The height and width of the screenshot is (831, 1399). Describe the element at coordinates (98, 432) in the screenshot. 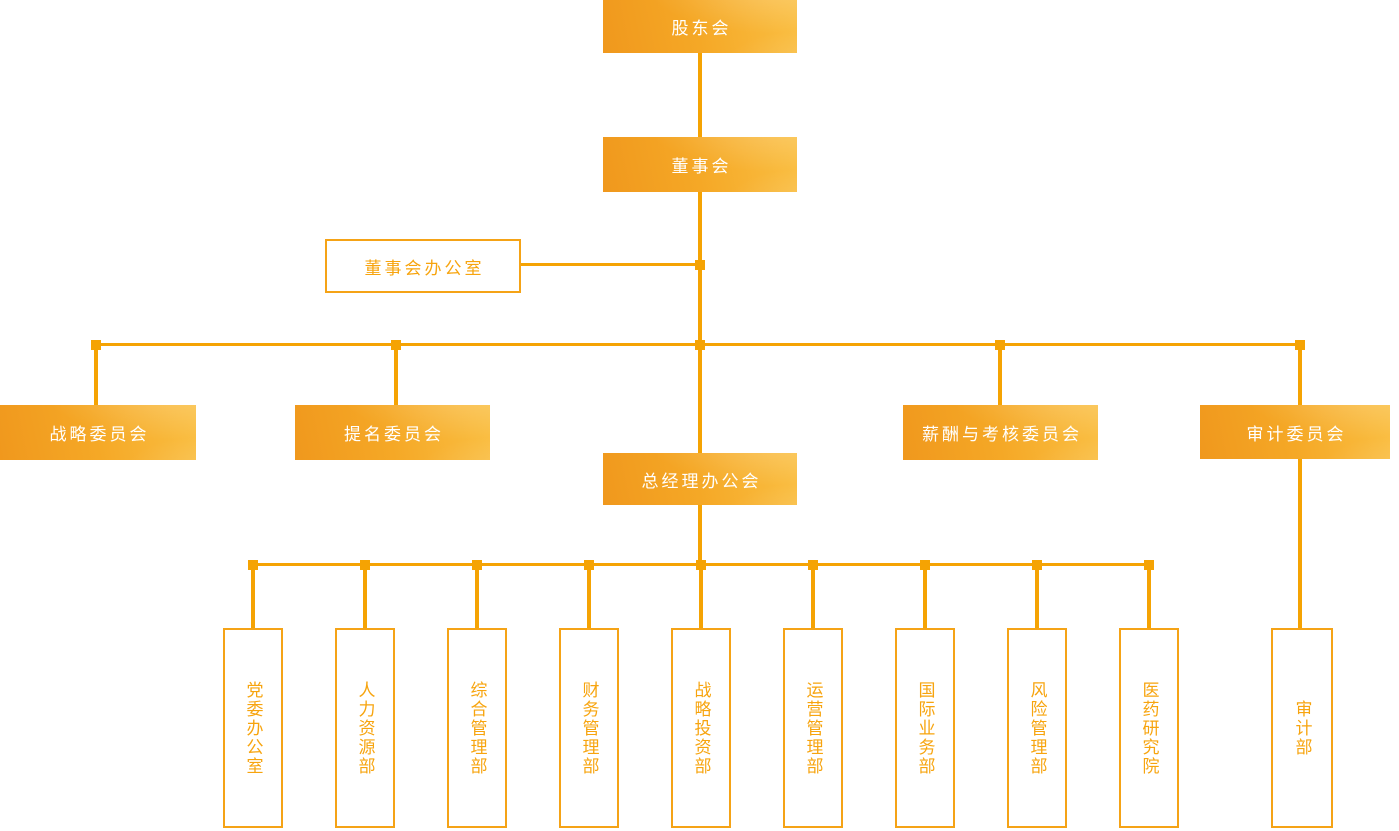

I see `org-box-strategy-committee: 战略委员会` at that location.